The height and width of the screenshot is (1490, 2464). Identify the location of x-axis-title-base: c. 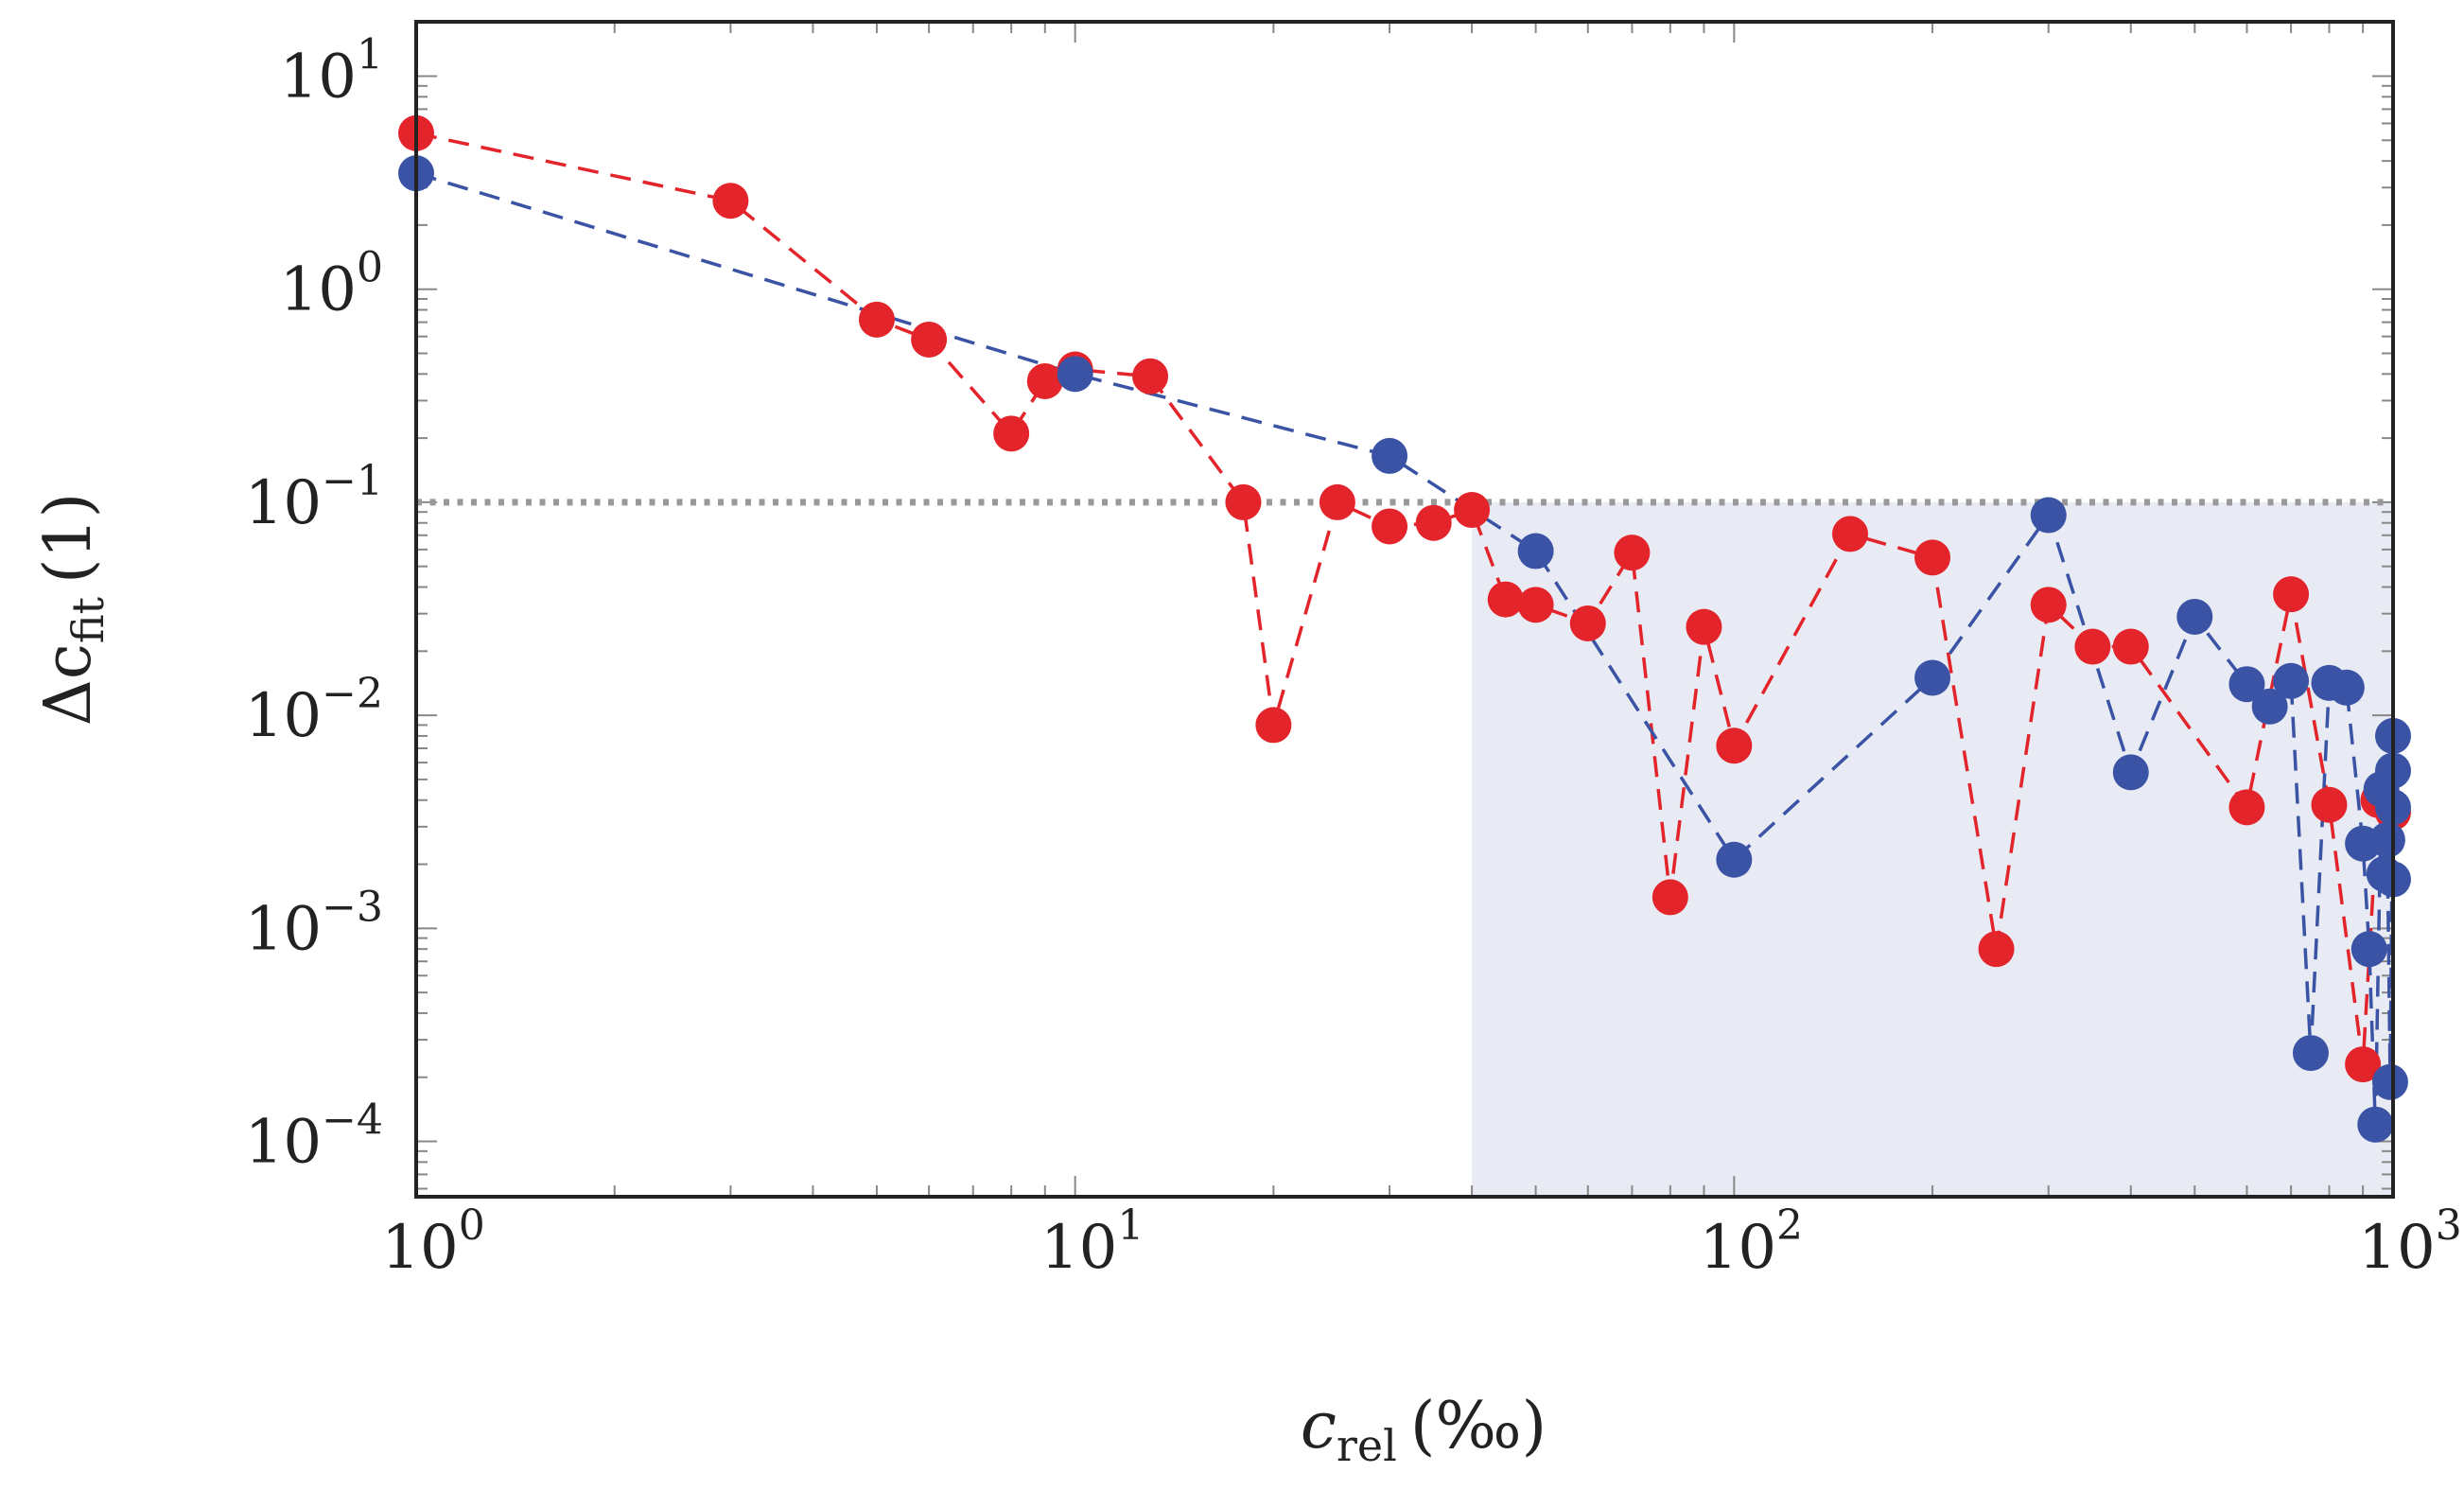
(1319, 1426).